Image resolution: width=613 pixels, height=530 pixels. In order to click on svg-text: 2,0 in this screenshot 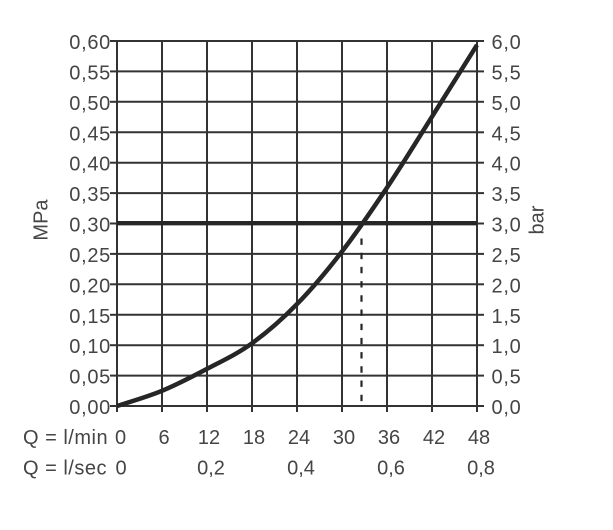, I will do `click(507, 286)`.